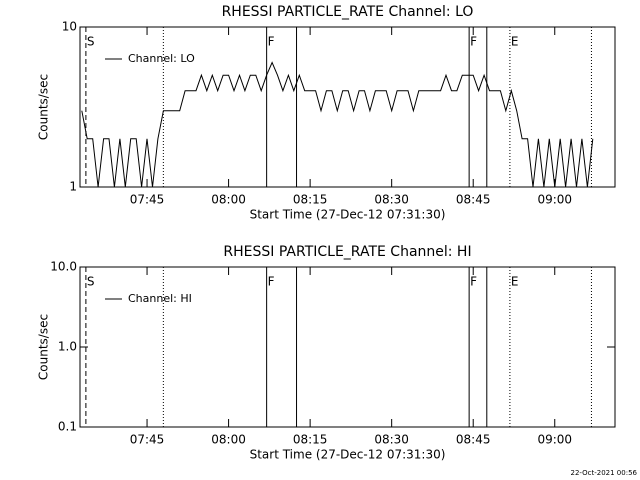 The width and height of the screenshot is (640, 480). I want to click on chart-title: RHESSI PARTICLE_RATE Channel: LO, so click(348, 12).